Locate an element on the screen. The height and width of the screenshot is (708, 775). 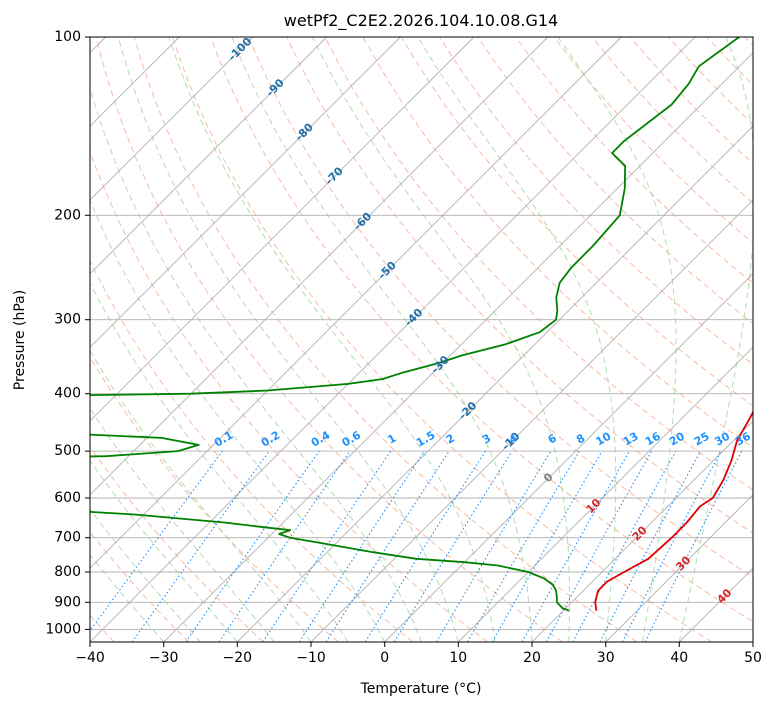
y-tick-label: 200 is located at coordinates (67, 215).